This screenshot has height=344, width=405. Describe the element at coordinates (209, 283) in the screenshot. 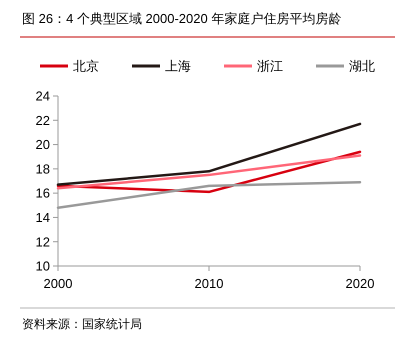

I see `x-tick-label: 2010` at that location.